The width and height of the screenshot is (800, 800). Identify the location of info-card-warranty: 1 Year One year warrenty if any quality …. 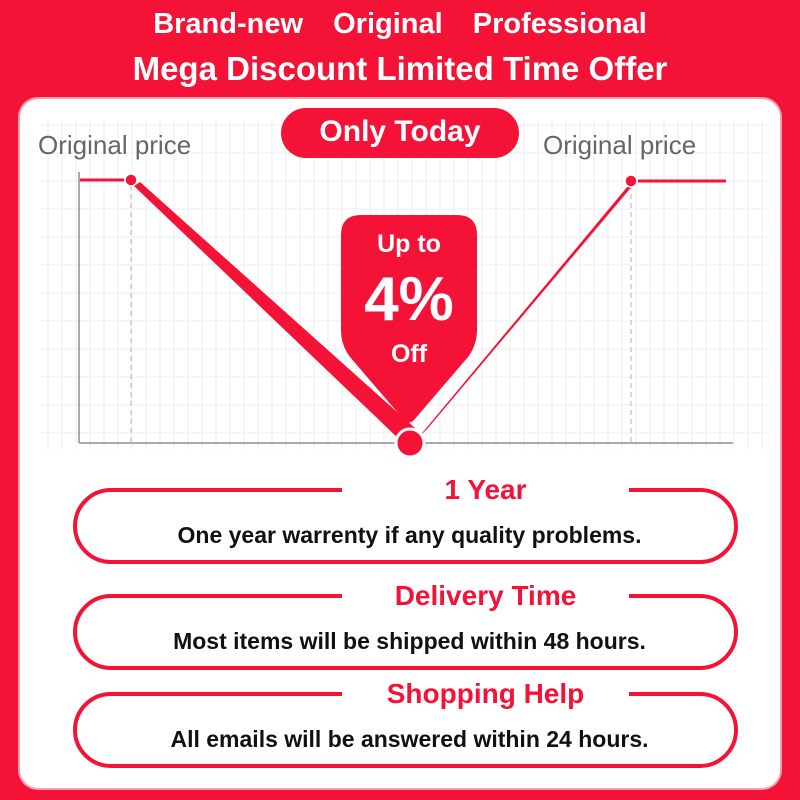
(405, 518).